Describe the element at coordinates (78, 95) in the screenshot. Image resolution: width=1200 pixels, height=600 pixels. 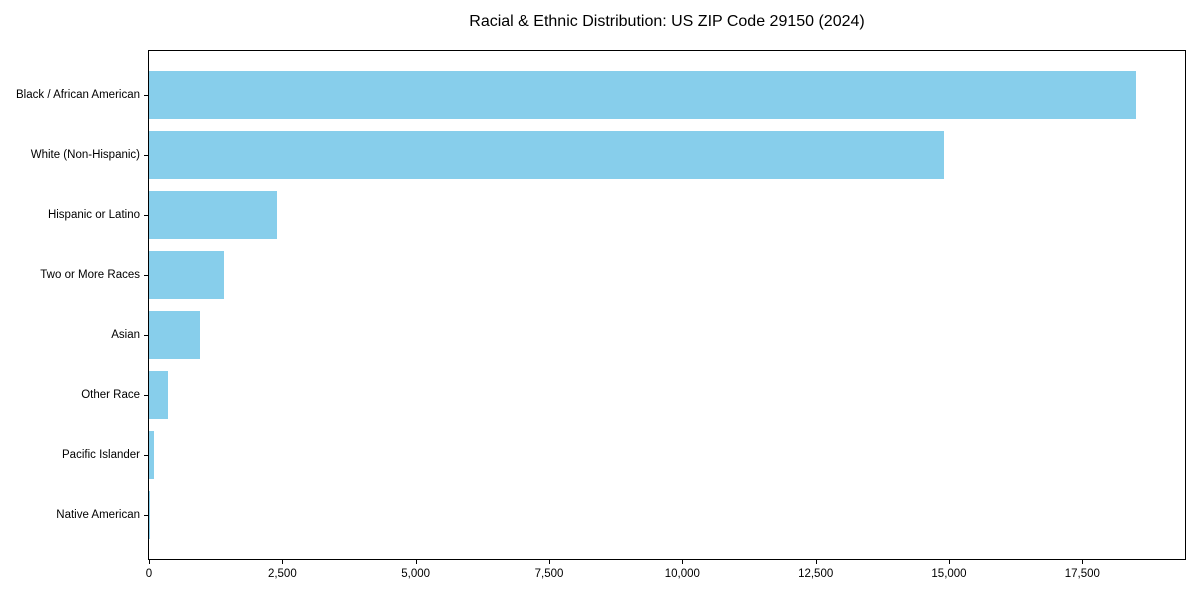
I see `y-category-label: Black / African American` at that location.